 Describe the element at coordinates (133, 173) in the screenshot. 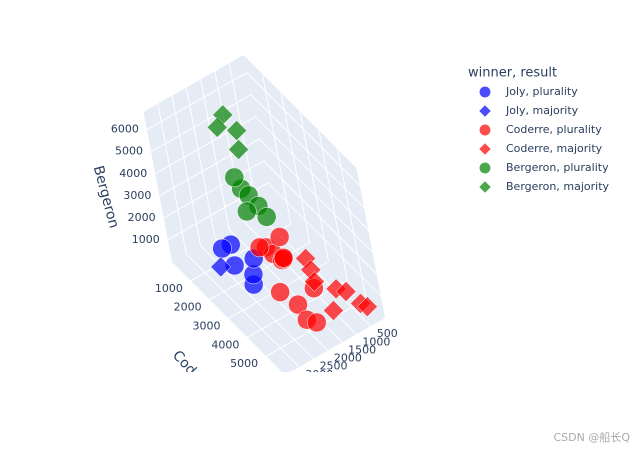

I see `z-tick-label: 4000` at that location.